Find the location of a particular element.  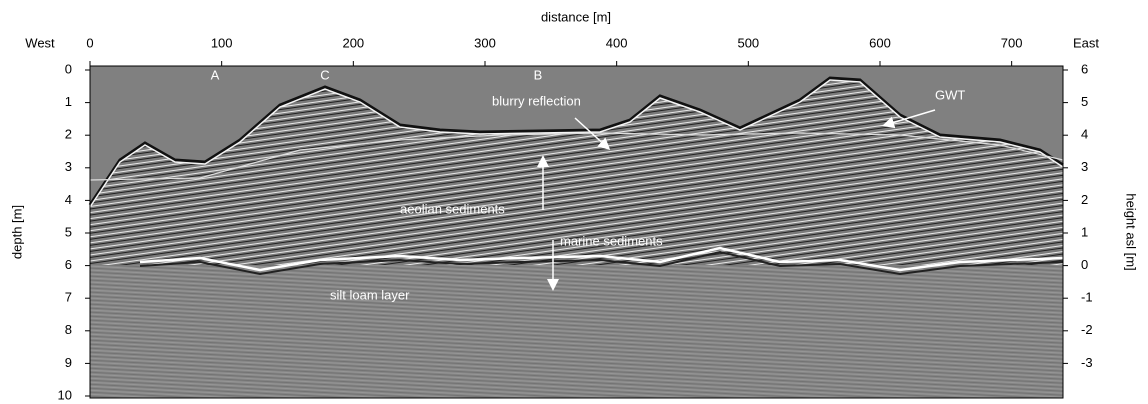

annotation: C is located at coordinates (324, 74).